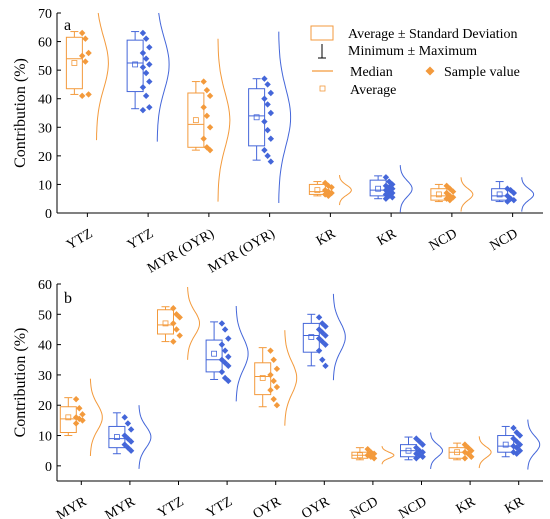  I want to click on legend-whisker-label: Minimum ± Maximum, so click(412, 51).